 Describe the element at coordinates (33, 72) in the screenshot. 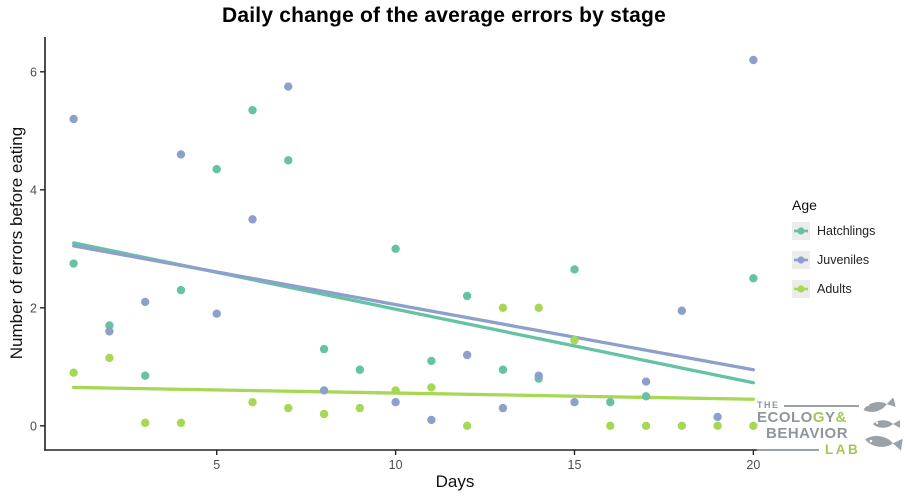

I see `y-tick-label: 6` at that location.